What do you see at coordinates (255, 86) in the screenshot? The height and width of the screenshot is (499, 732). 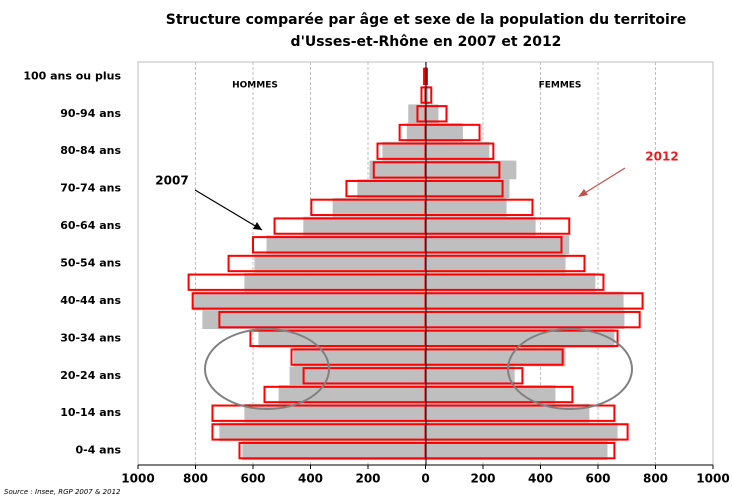 I see `group-label: HOMMES` at bounding box center [255, 86].